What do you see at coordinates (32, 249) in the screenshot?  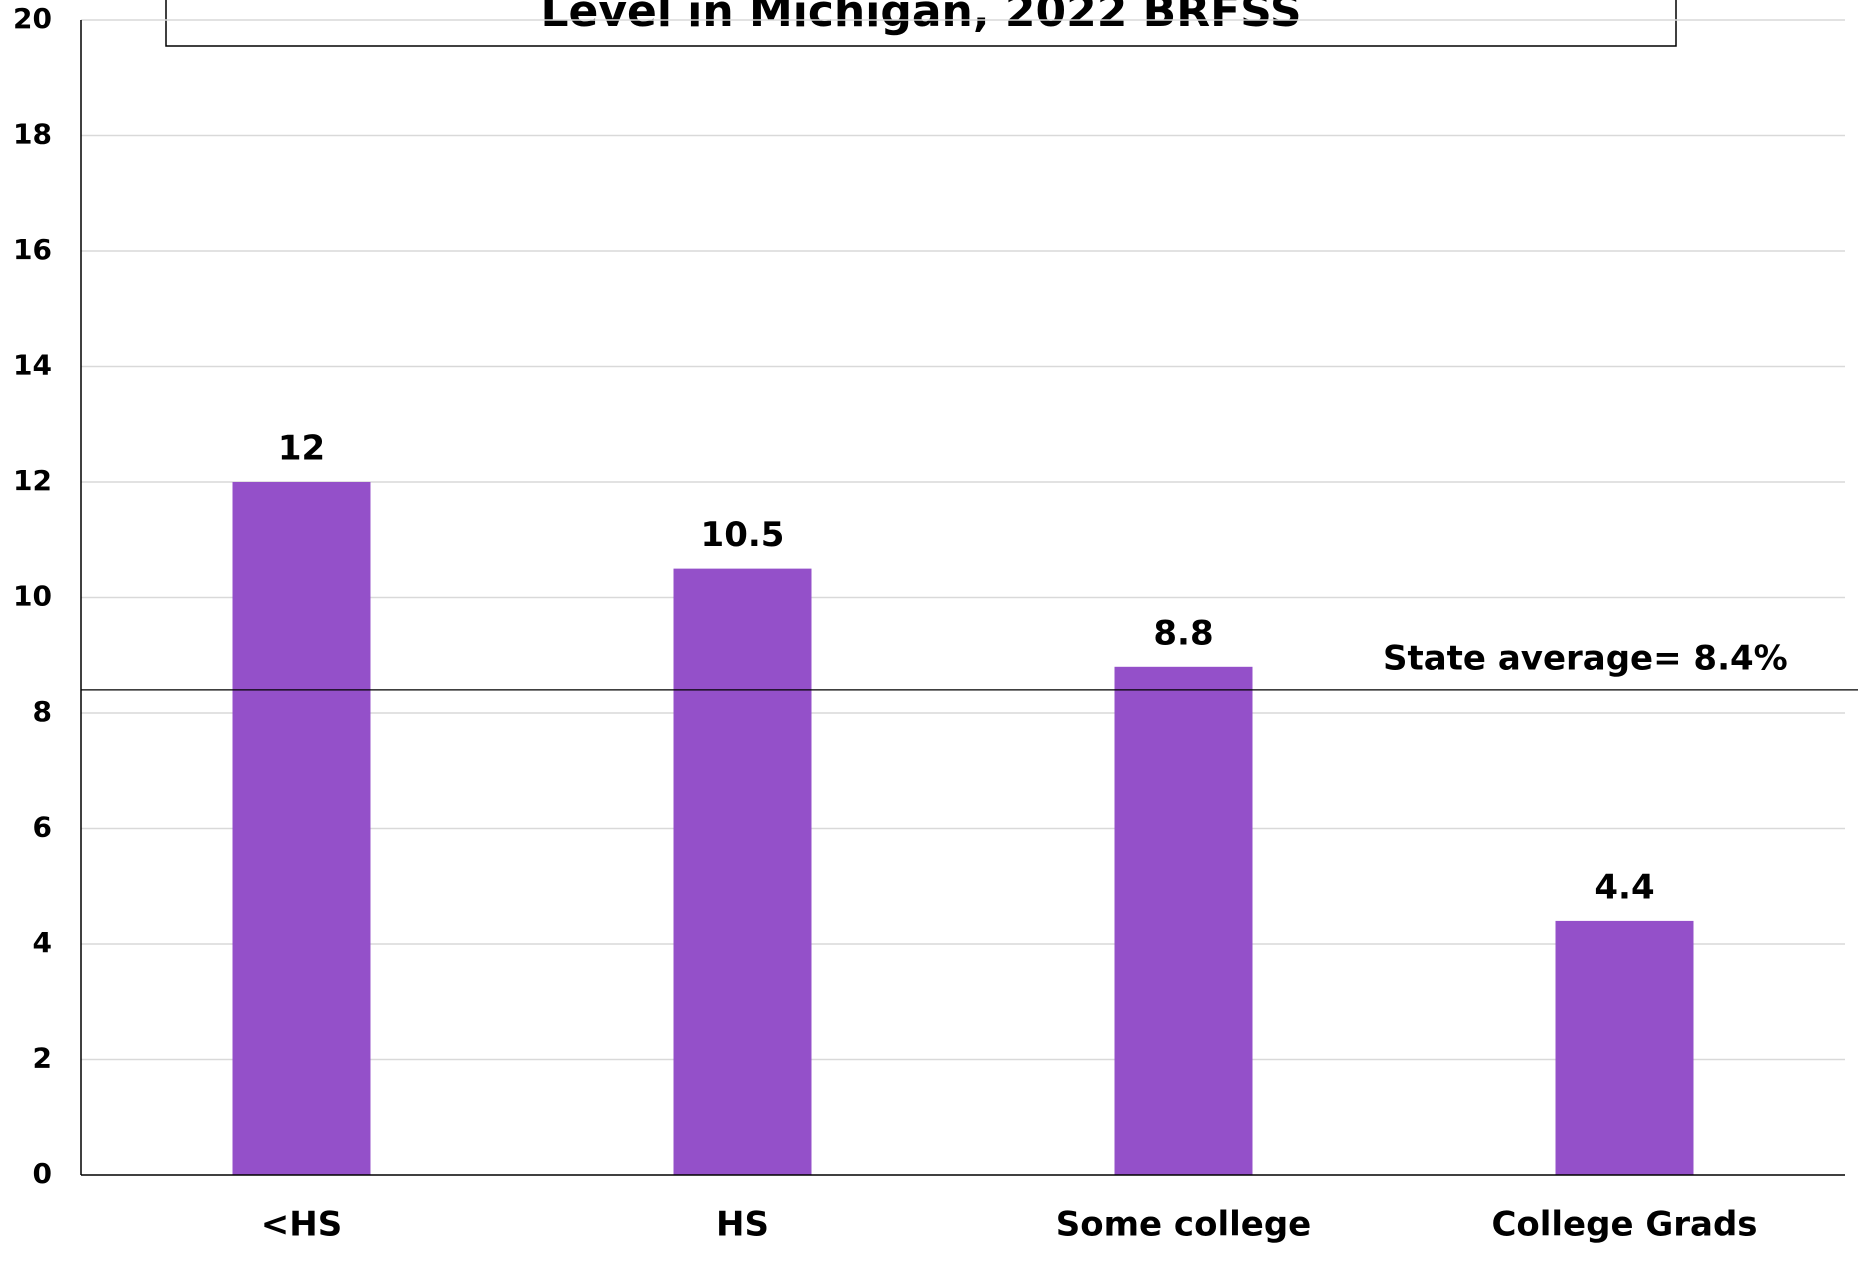 I see `y-tick-label: 16` at bounding box center [32, 249].